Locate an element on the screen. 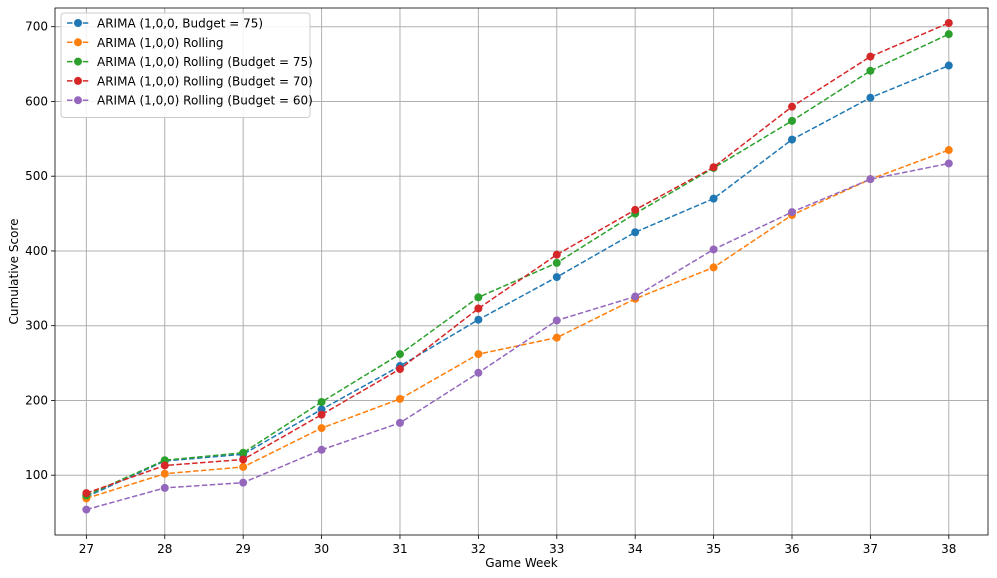 This screenshot has width=997, height=578. x-tick-label: 35 is located at coordinates (713, 549).